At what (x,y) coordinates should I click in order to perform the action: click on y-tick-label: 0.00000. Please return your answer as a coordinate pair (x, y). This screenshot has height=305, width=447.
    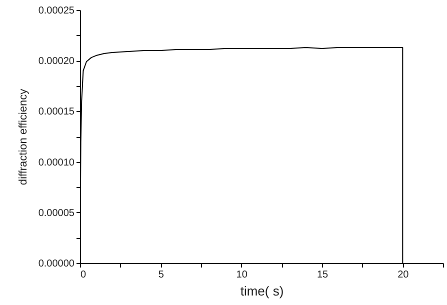
    Looking at the image, I should click on (56, 264).